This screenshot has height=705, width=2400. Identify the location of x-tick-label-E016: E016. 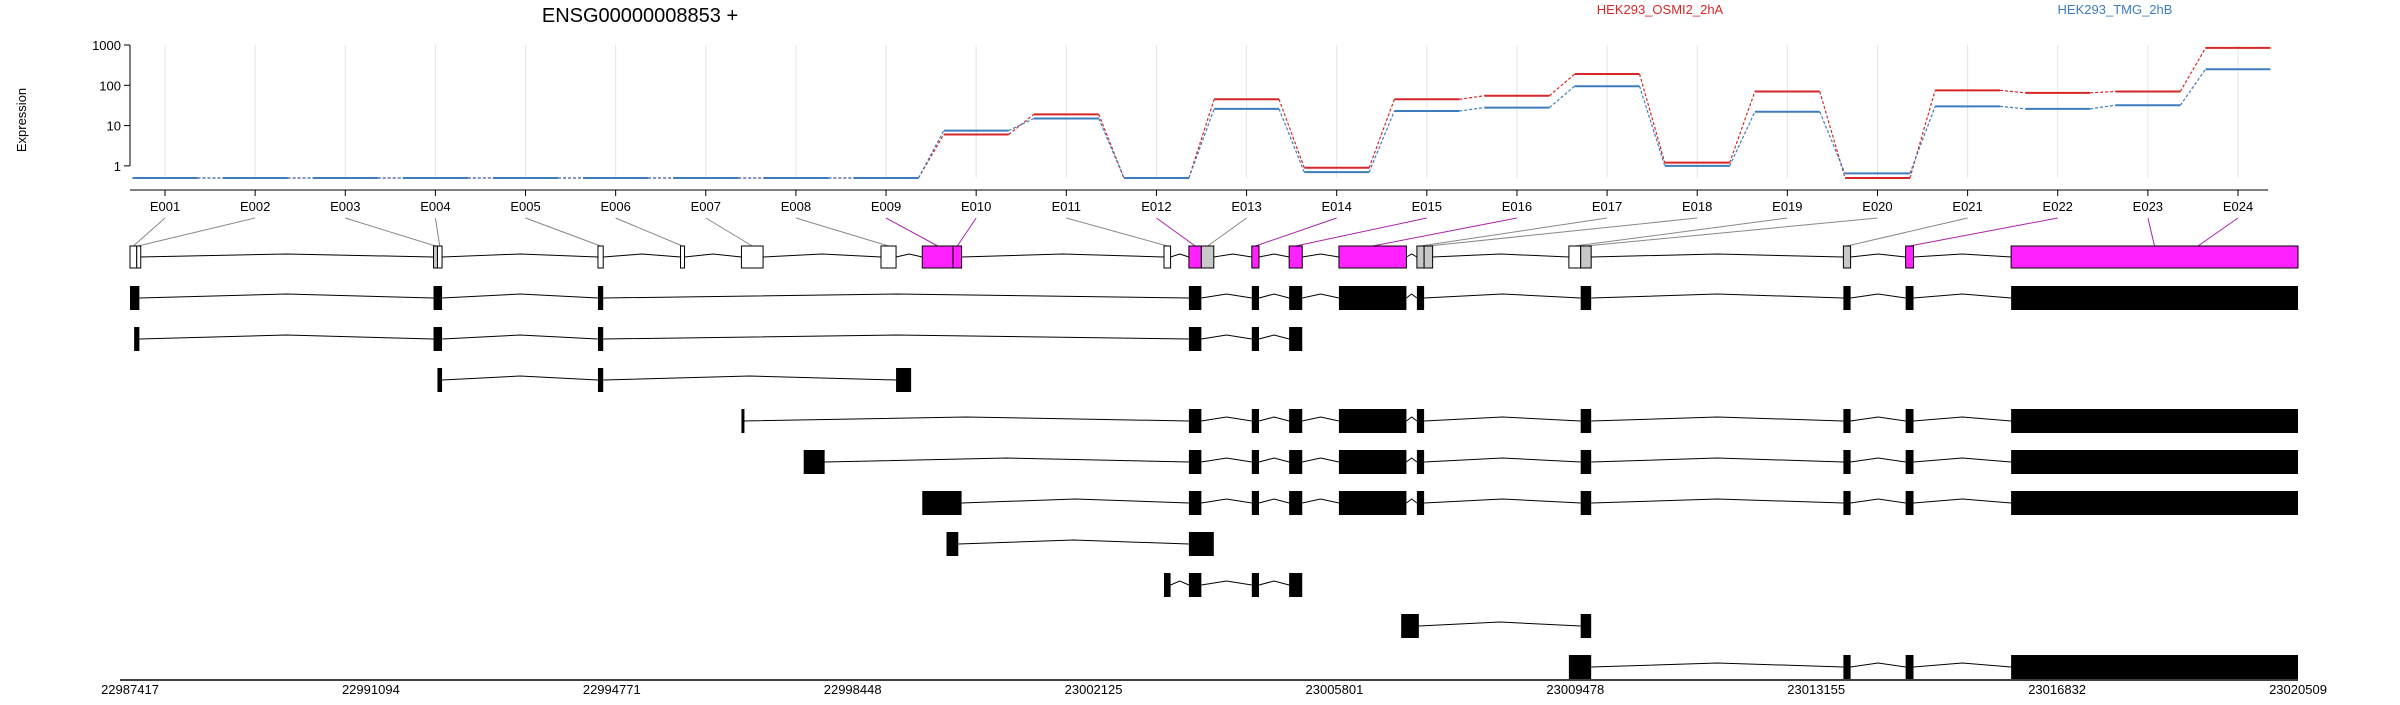
(1517, 206).